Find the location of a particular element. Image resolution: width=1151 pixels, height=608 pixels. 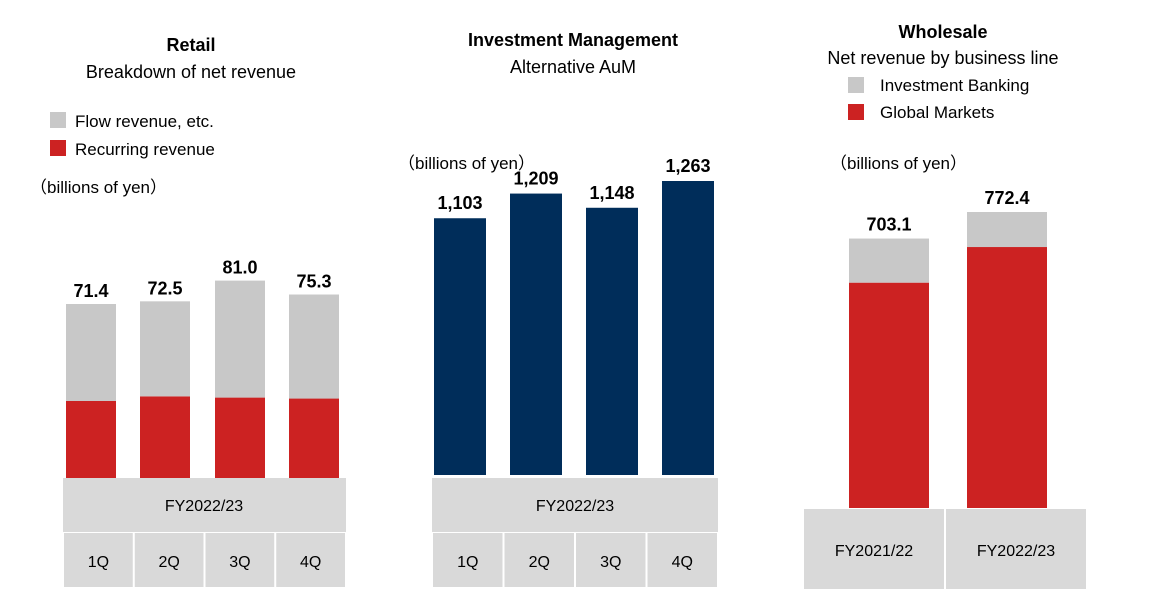

retail-legend-recurring: Recurring revenue is located at coordinates (145, 149).